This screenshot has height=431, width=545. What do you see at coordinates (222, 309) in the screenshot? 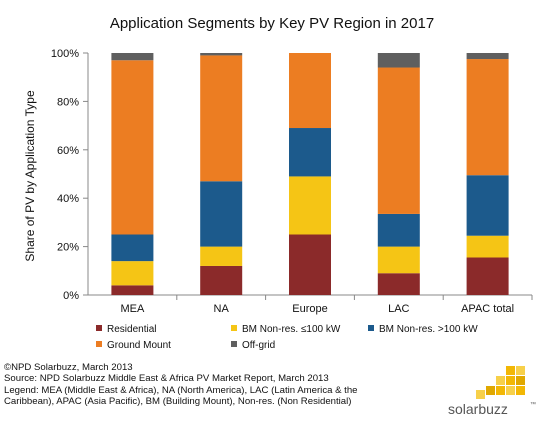
I see `x-tick-label: NA` at bounding box center [222, 309].